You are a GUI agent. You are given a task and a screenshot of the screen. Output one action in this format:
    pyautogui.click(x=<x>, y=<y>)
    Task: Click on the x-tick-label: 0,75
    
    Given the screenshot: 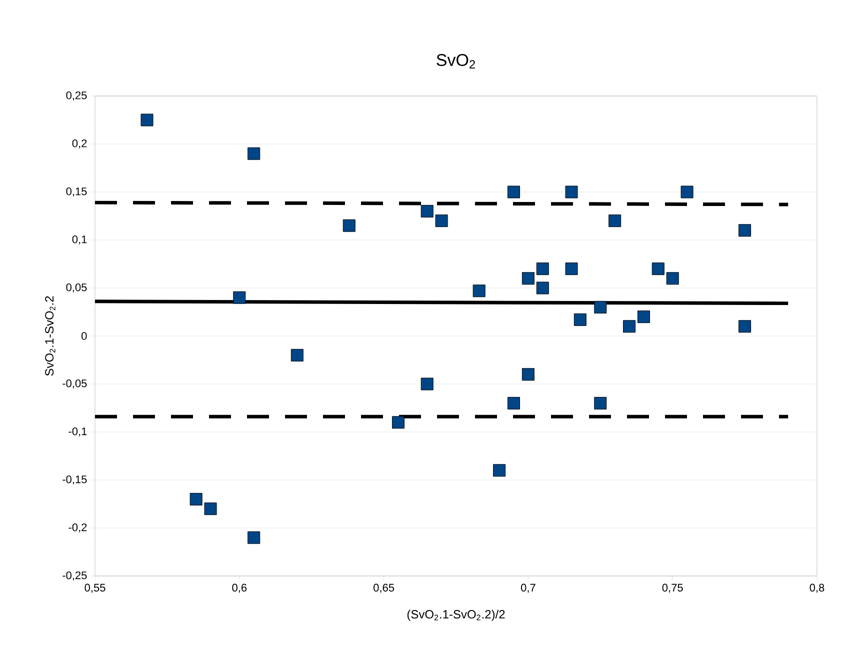 What is the action you would take?
    pyautogui.click(x=672, y=588)
    